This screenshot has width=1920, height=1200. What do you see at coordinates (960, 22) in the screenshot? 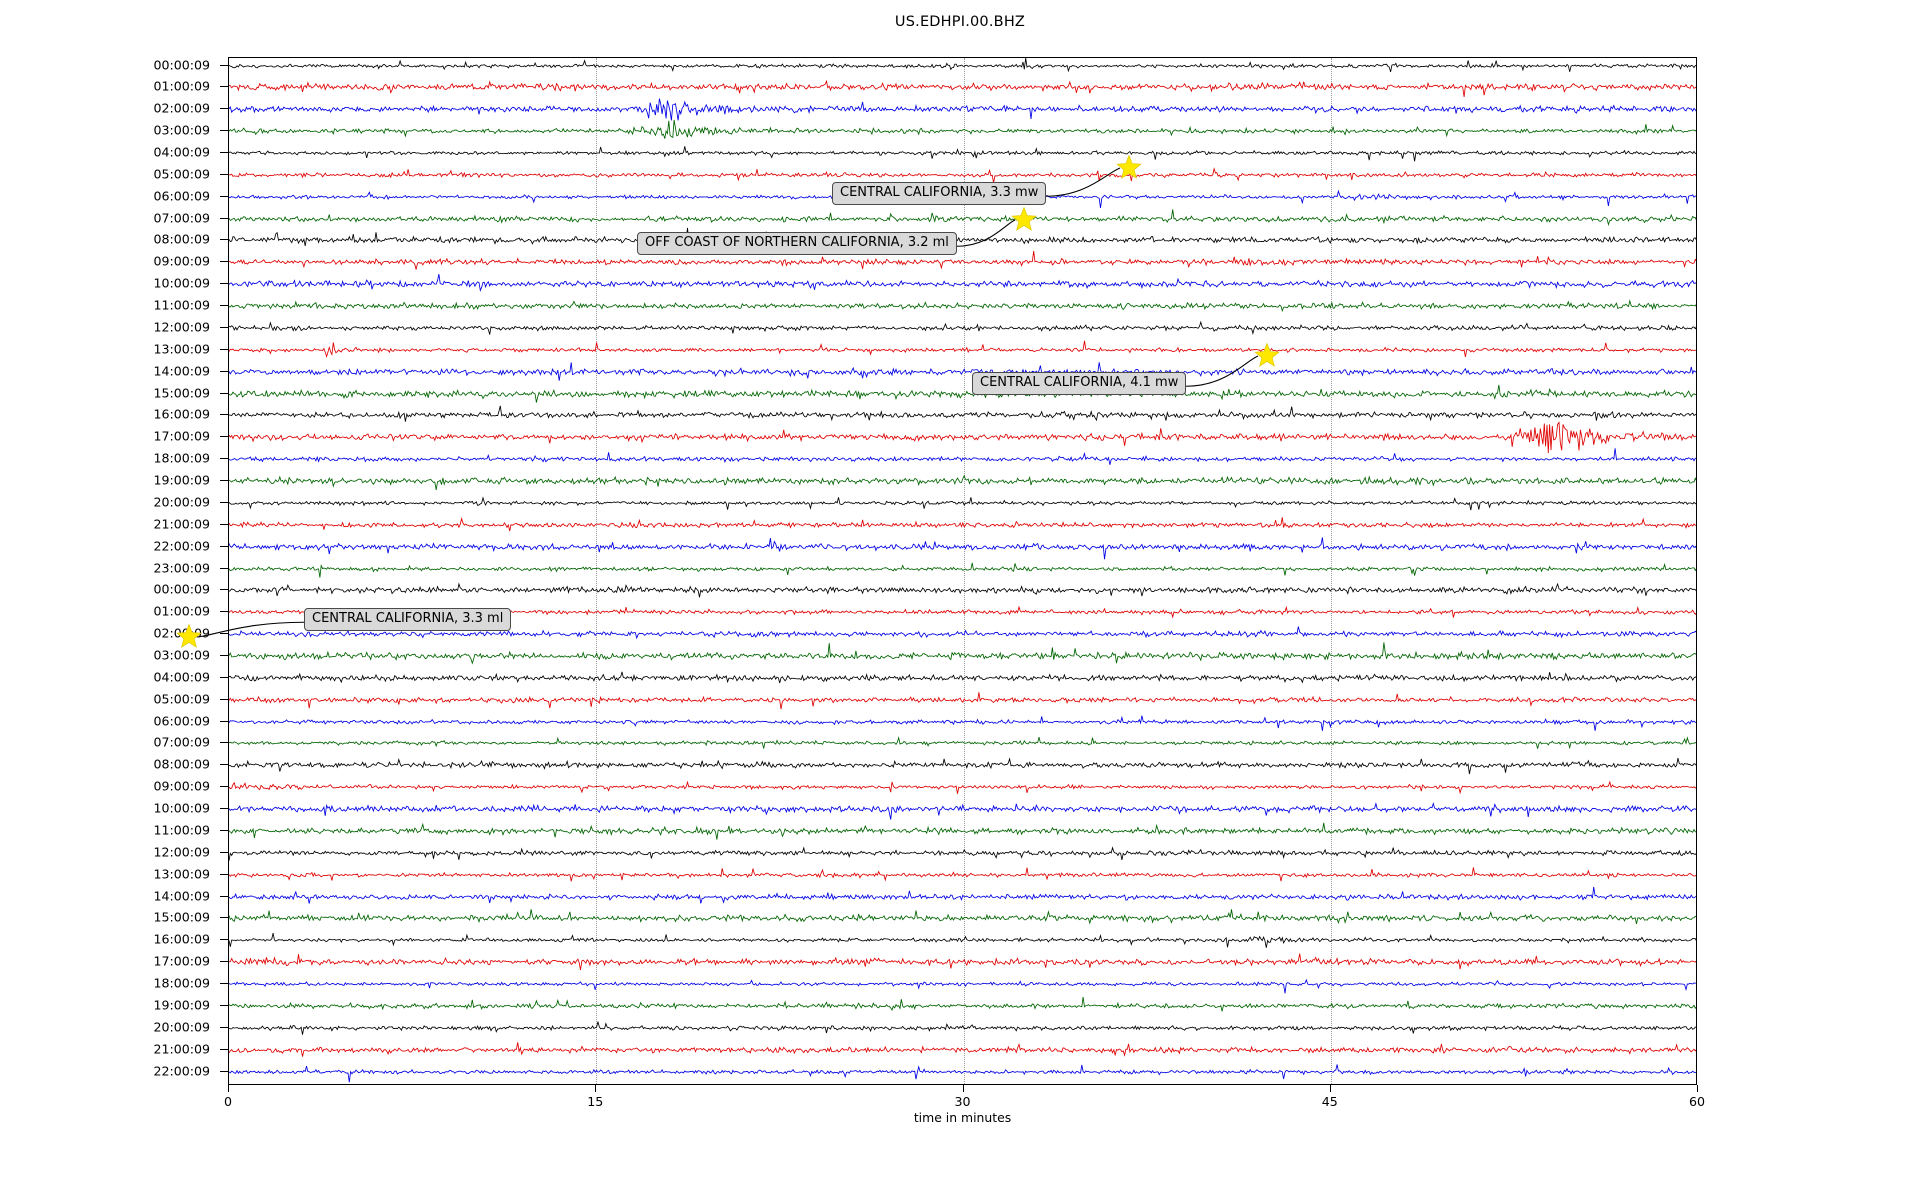
I see `page-title: US.EDHPI.00.BHZ` at bounding box center [960, 22].